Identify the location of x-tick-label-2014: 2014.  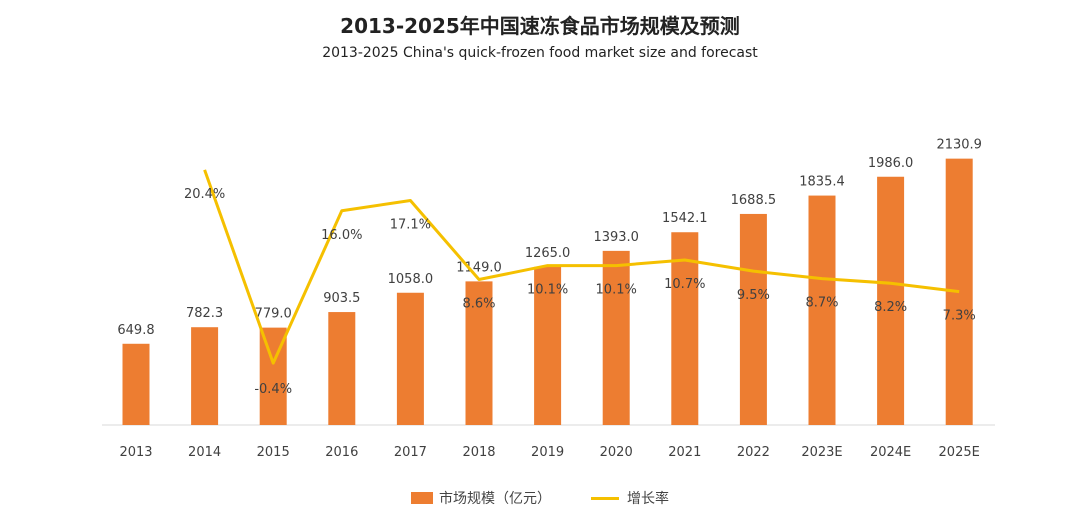
(204, 452).